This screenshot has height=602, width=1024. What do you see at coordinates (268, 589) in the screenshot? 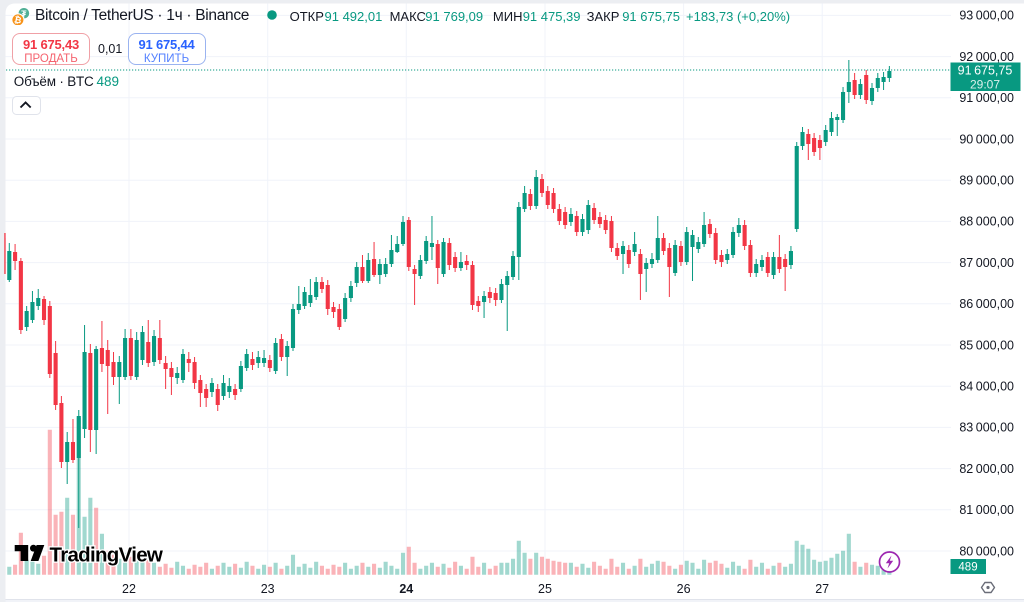
I see `svg-text: 23` at bounding box center [268, 589].